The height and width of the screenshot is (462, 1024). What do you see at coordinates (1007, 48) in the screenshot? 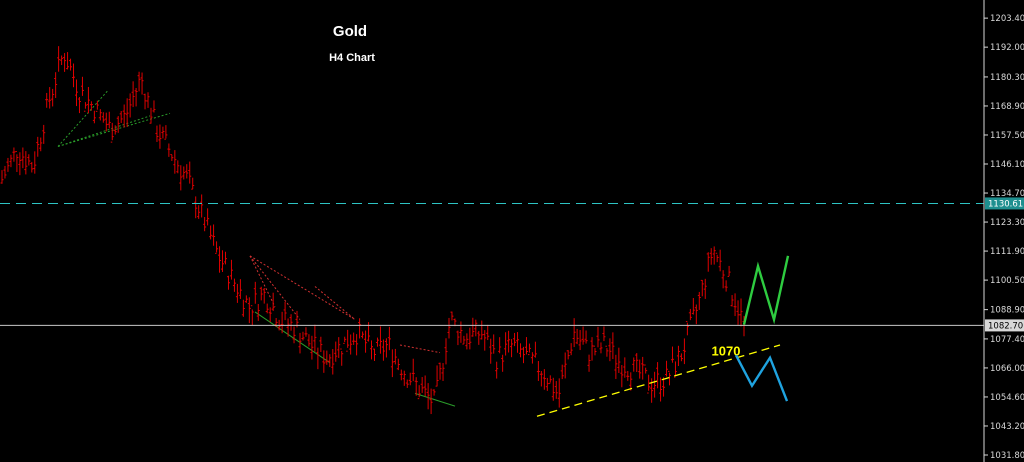
I see `axis-tick-label: 1192.00` at bounding box center [1007, 48].